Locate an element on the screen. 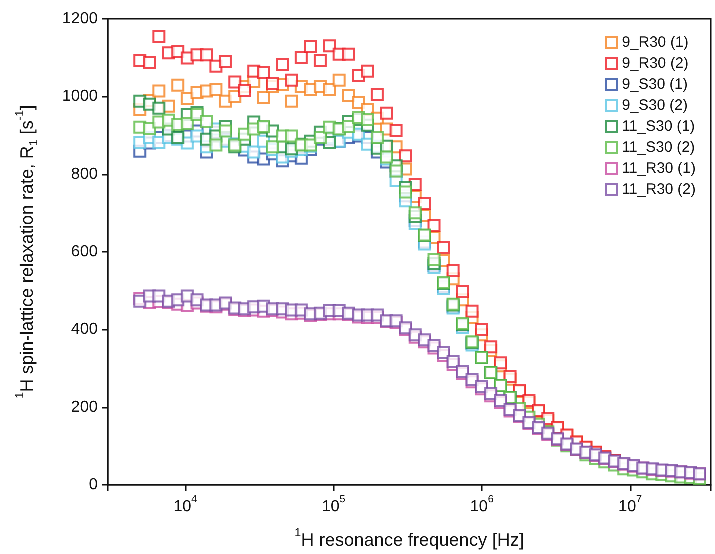 The width and height of the screenshot is (715, 554). y-tick-label: 1000 is located at coordinates (80, 97).